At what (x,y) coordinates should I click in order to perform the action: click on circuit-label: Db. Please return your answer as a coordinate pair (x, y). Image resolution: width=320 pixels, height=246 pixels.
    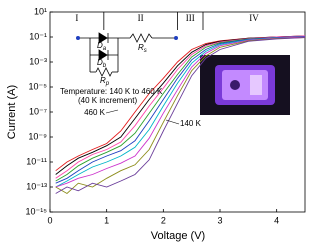
    Looking at the image, I should click on (102, 63).